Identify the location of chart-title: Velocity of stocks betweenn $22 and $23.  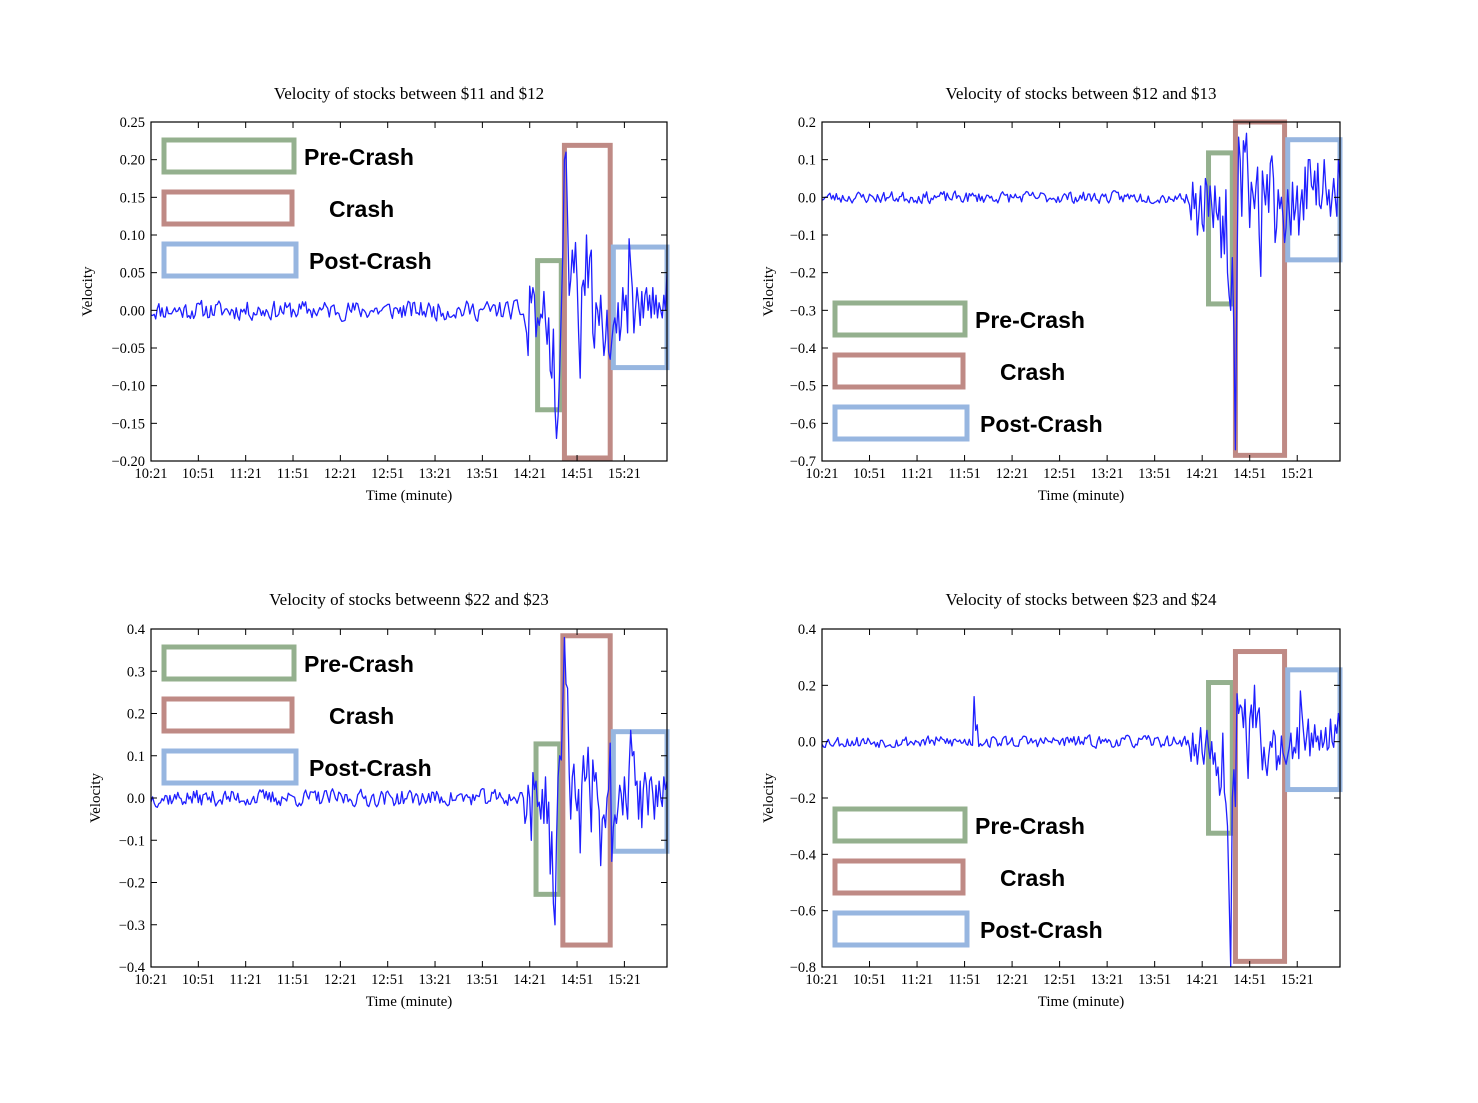
(409, 599).